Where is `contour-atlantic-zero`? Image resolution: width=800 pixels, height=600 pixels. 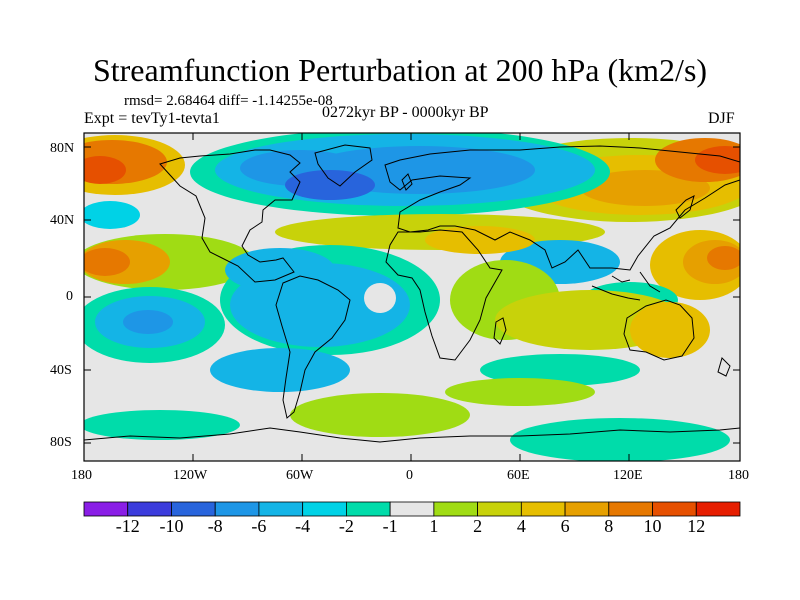 contour-atlantic-zero is located at coordinates (380, 298).